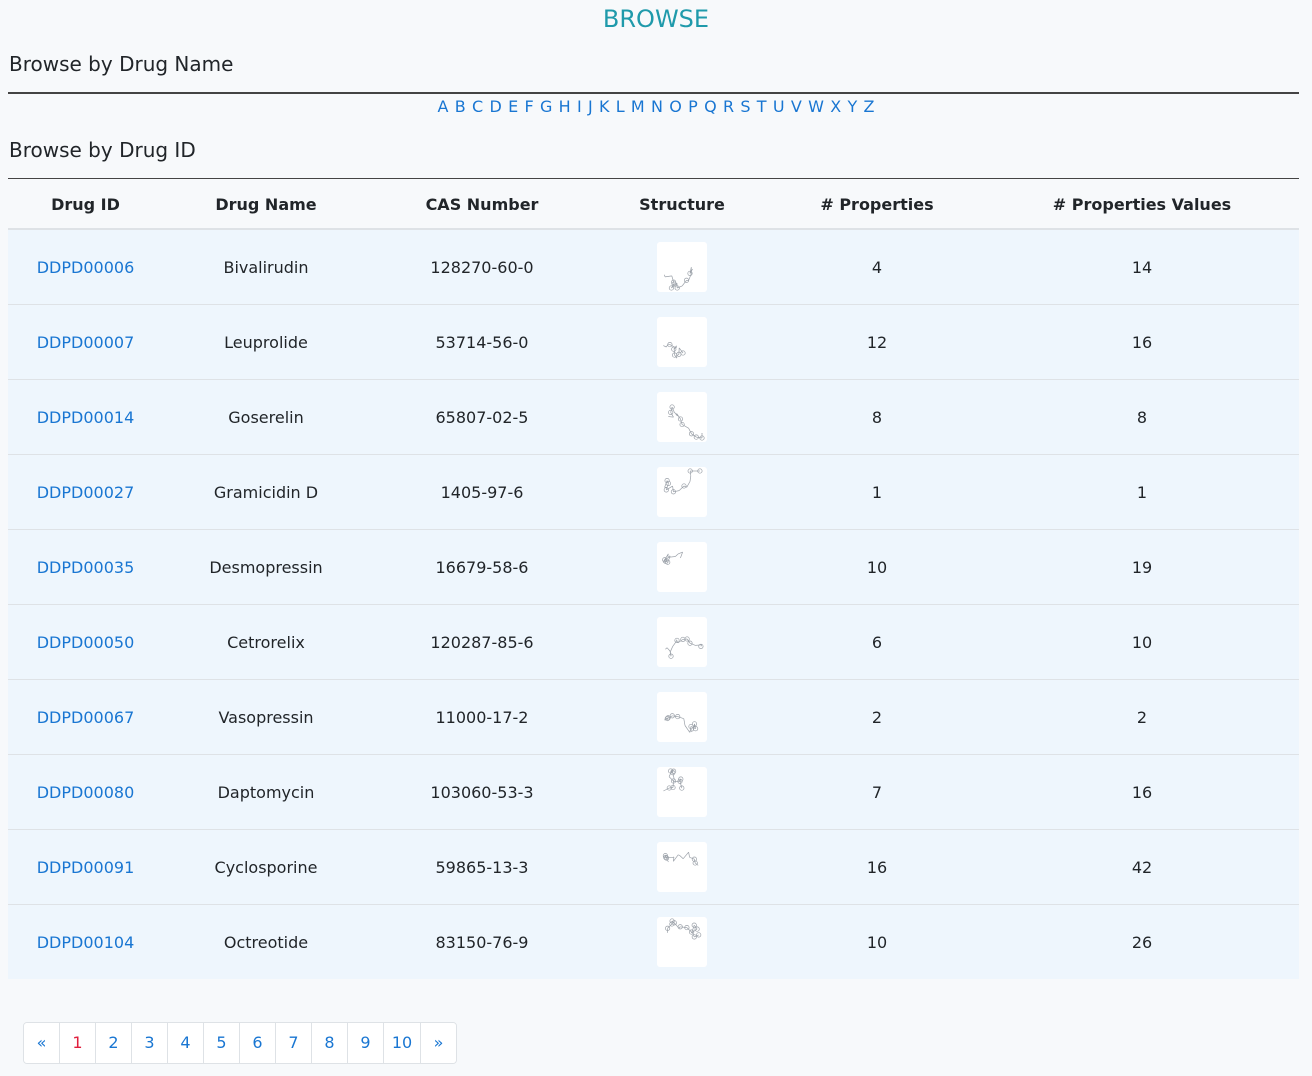  I want to click on cell-cas-number: 11000-17-2, so click(482, 717).